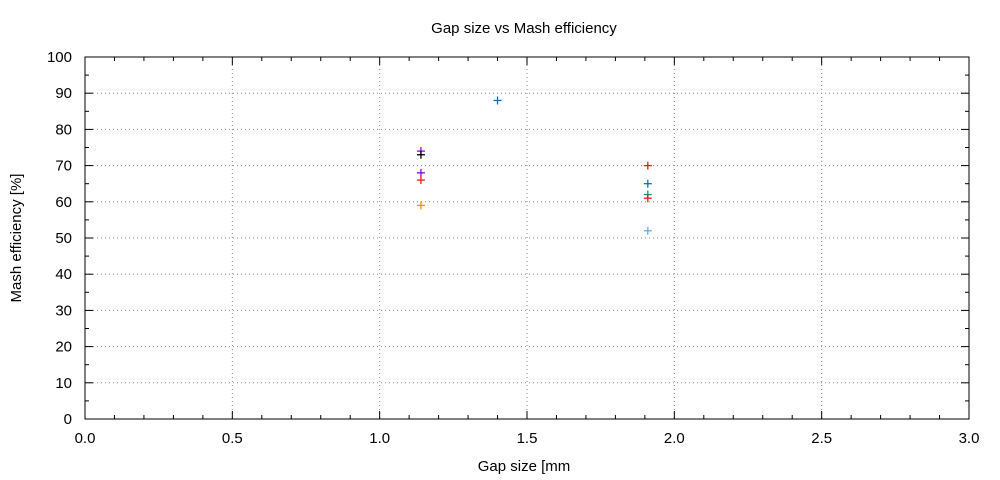  What do you see at coordinates (68, 419) in the screenshot?
I see `y-tick-label: 0` at bounding box center [68, 419].